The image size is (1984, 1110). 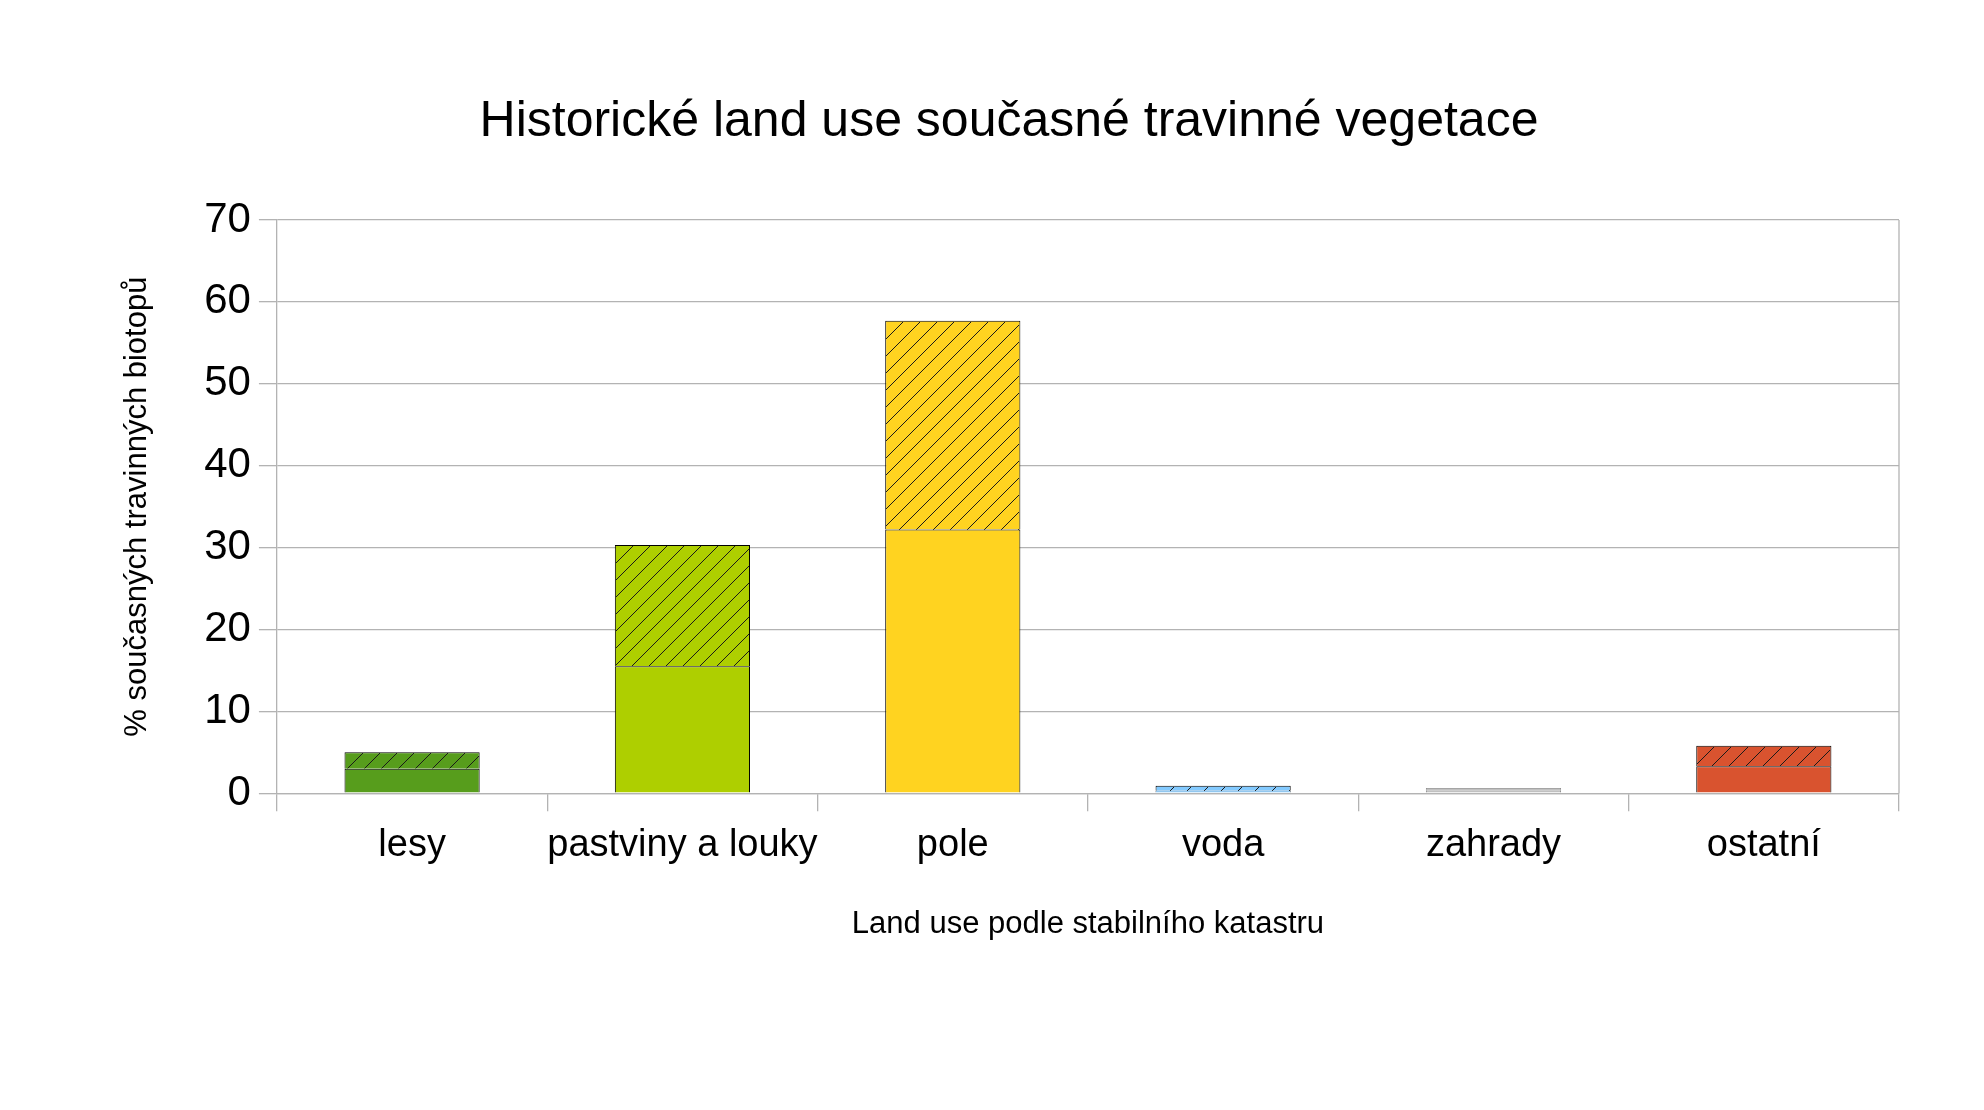 What do you see at coordinates (227, 381) in the screenshot?
I see `y-tick-label: 50` at bounding box center [227, 381].